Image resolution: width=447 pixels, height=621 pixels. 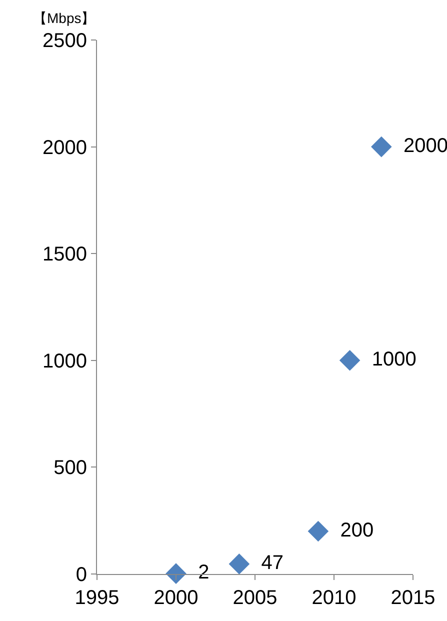 What do you see at coordinates (70, 468) in the screenshot?
I see `y-tick-label: 500` at bounding box center [70, 468].